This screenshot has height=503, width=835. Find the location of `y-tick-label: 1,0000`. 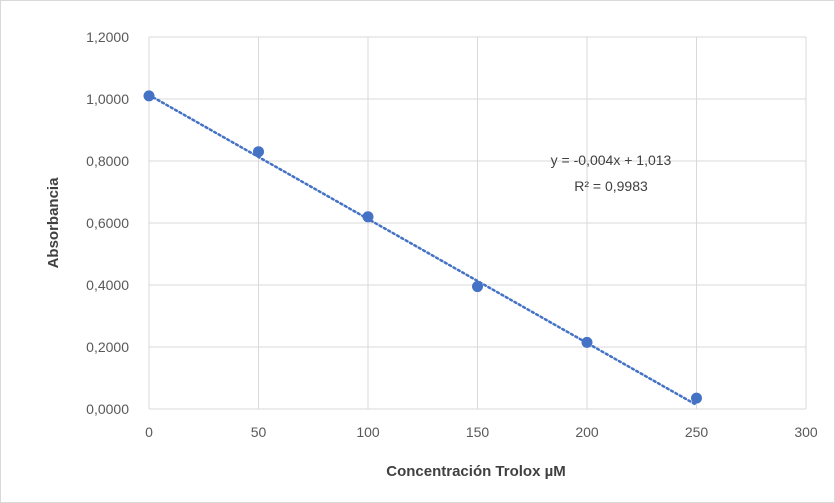

y-tick-label: 1,0000 is located at coordinates (107, 99).